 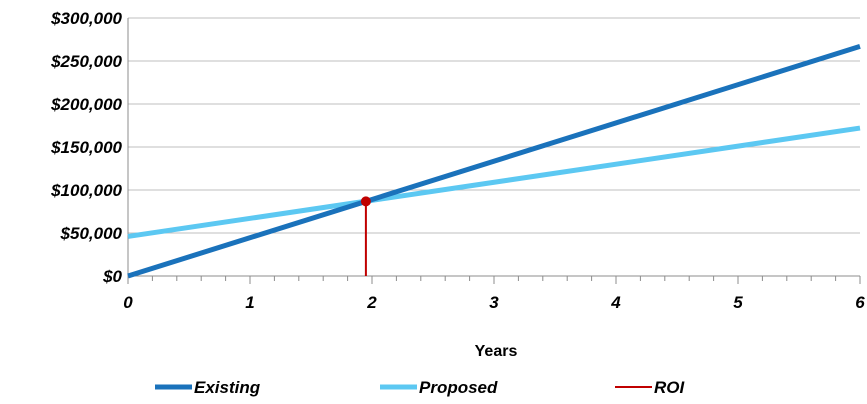 I want to click on y-tick-label: $300,000, so click(x=86, y=18).